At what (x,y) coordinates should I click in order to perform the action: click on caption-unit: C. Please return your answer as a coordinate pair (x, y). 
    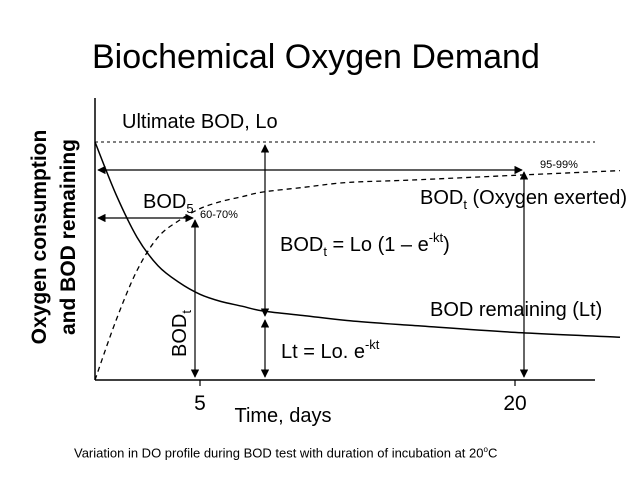
    Looking at the image, I should click on (492, 453).